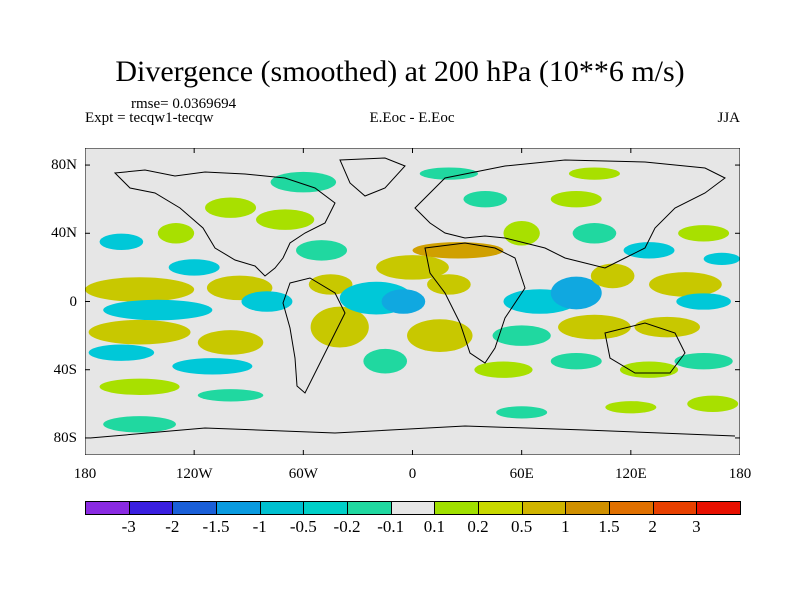 This screenshot has width=800, height=600. Describe the element at coordinates (570, 214) in the screenshot. I see `eurasia-coast` at that location.